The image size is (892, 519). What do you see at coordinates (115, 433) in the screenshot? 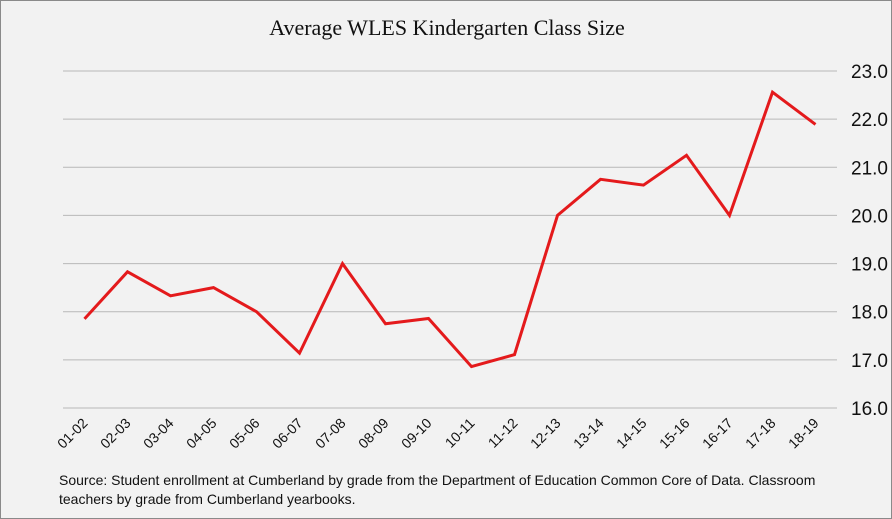
I see `x-tick-label: 02-03` at bounding box center [115, 433].